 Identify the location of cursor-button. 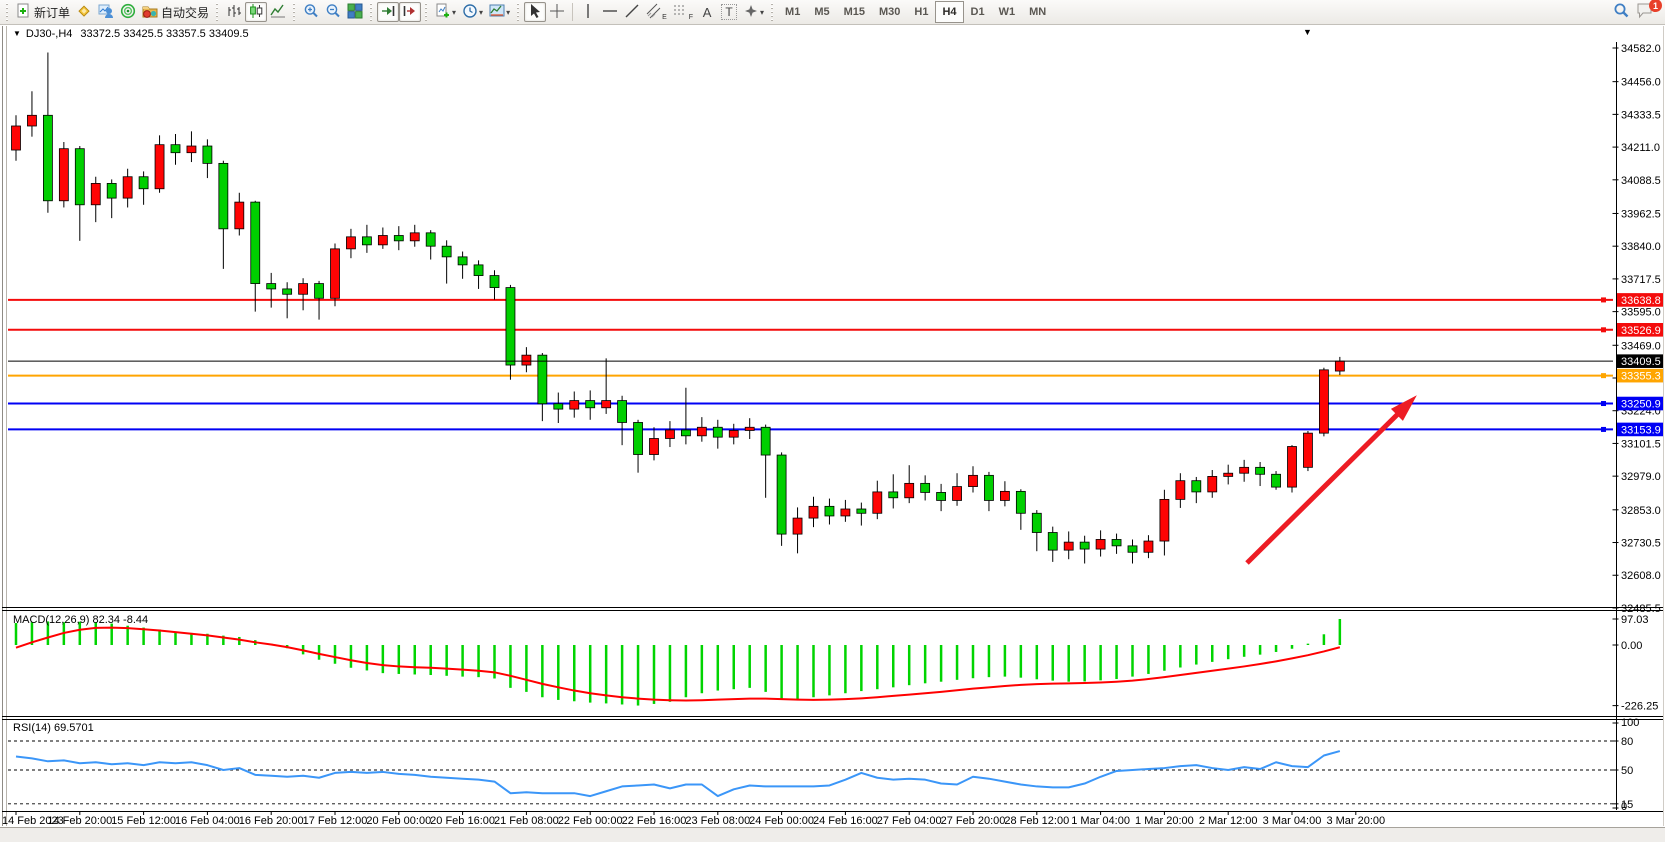
(535, 12).